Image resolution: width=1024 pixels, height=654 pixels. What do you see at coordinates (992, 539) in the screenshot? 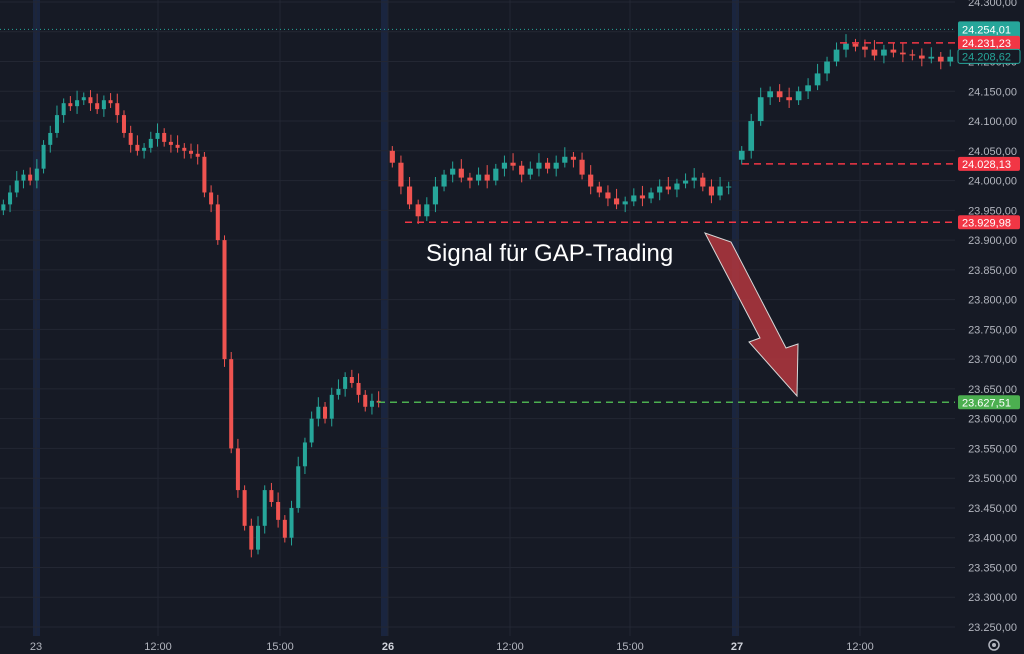
I see `y-tick-label: 23.400,00` at bounding box center [992, 539].